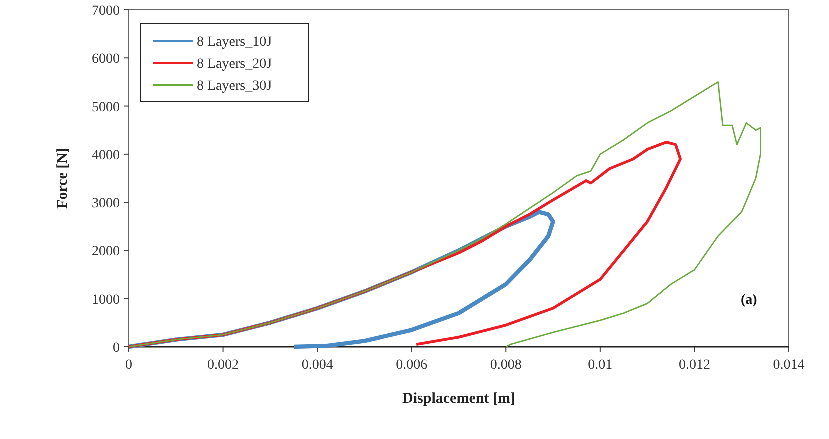 The width and height of the screenshot is (829, 439). What do you see at coordinates (600, 365) in the screenshot?
I see `x-tick-label: 0.01` at bounding box center [600, 365].